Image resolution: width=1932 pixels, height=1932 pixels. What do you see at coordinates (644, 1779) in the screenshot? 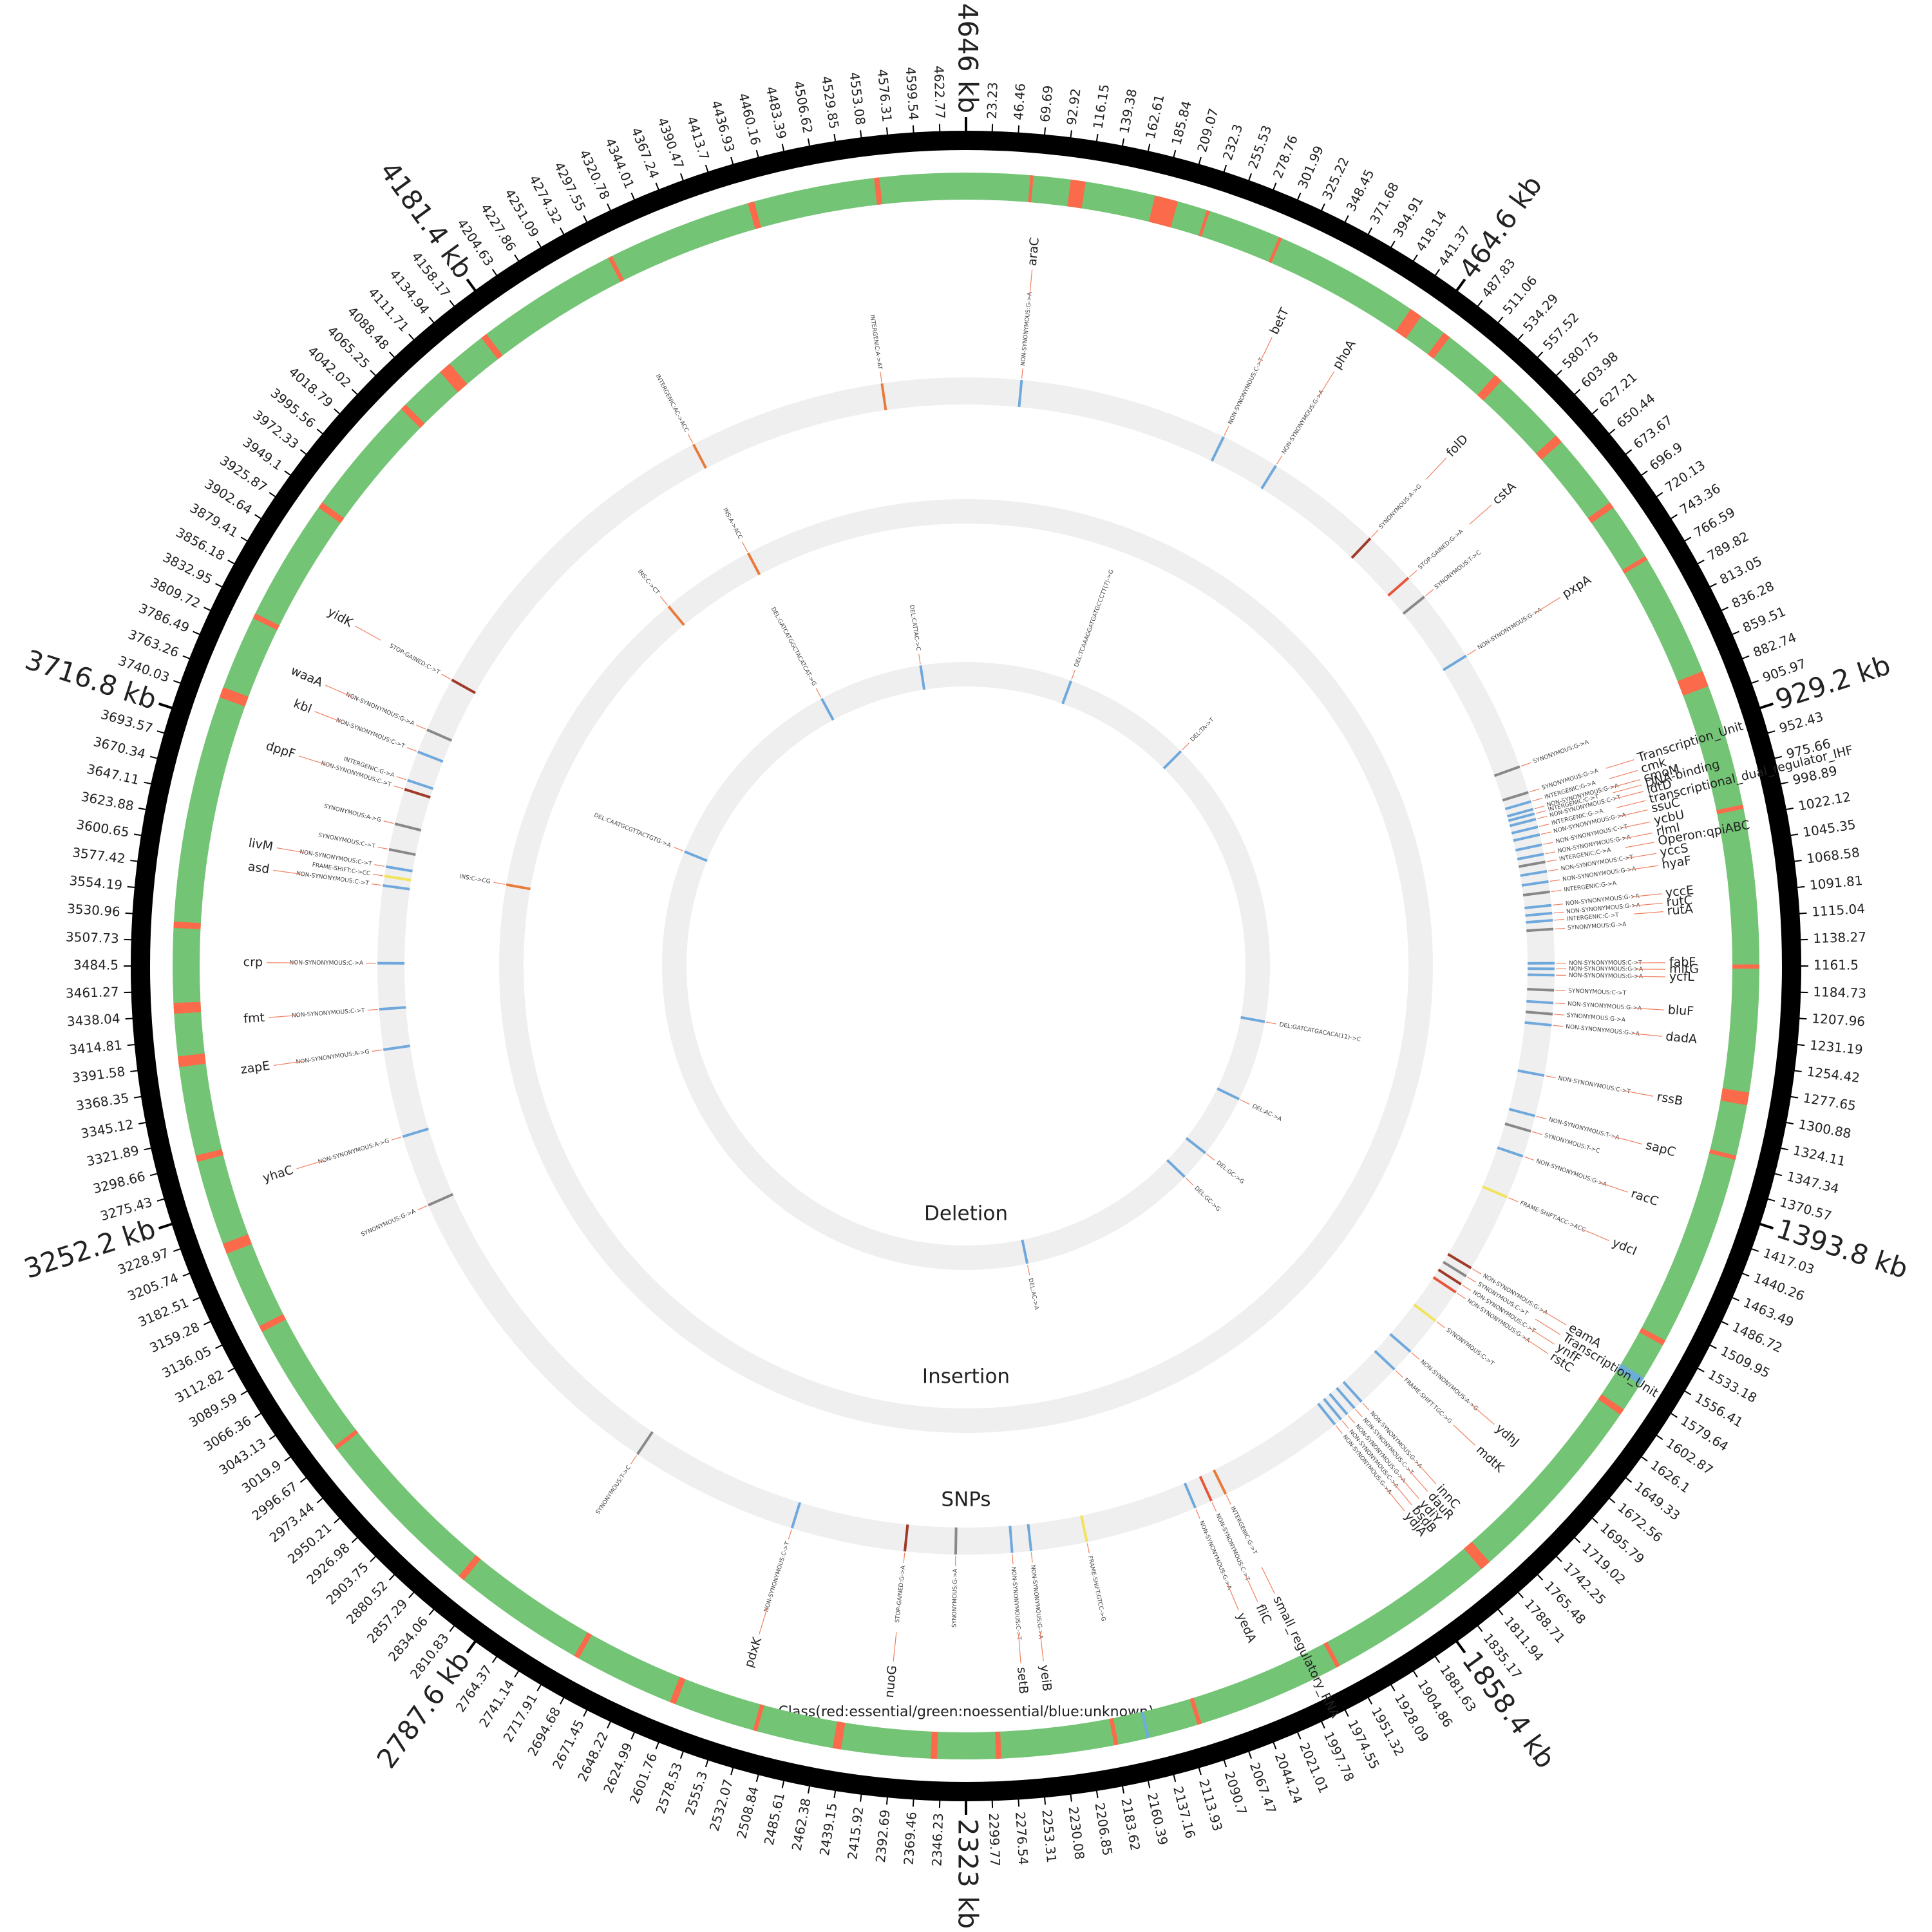
I see `tick-label: 2601.76` at bounding box center [644, 1779].